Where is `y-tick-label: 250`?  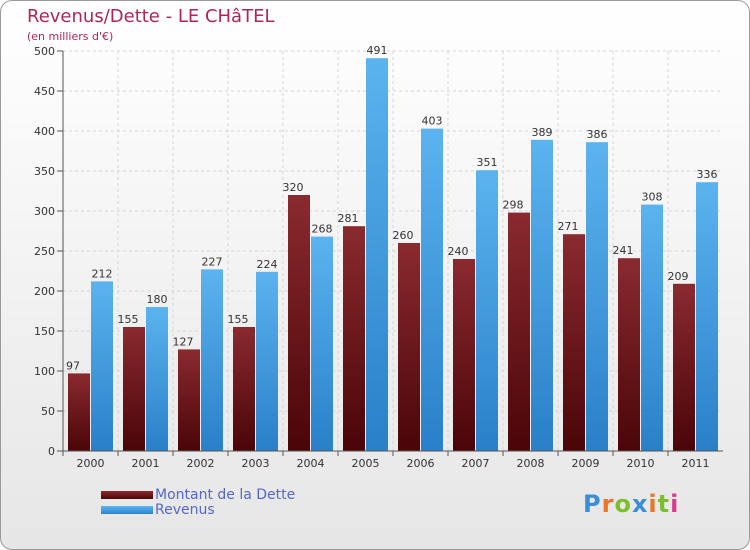
y-tick-label: 250 is located at coordinates (44, 251).